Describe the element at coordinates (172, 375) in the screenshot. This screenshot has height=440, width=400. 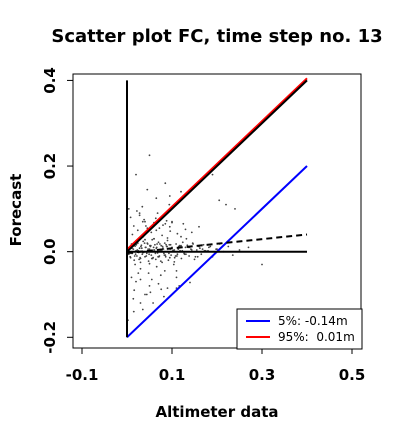
I see `x-tick-label: 0.1` at that location.